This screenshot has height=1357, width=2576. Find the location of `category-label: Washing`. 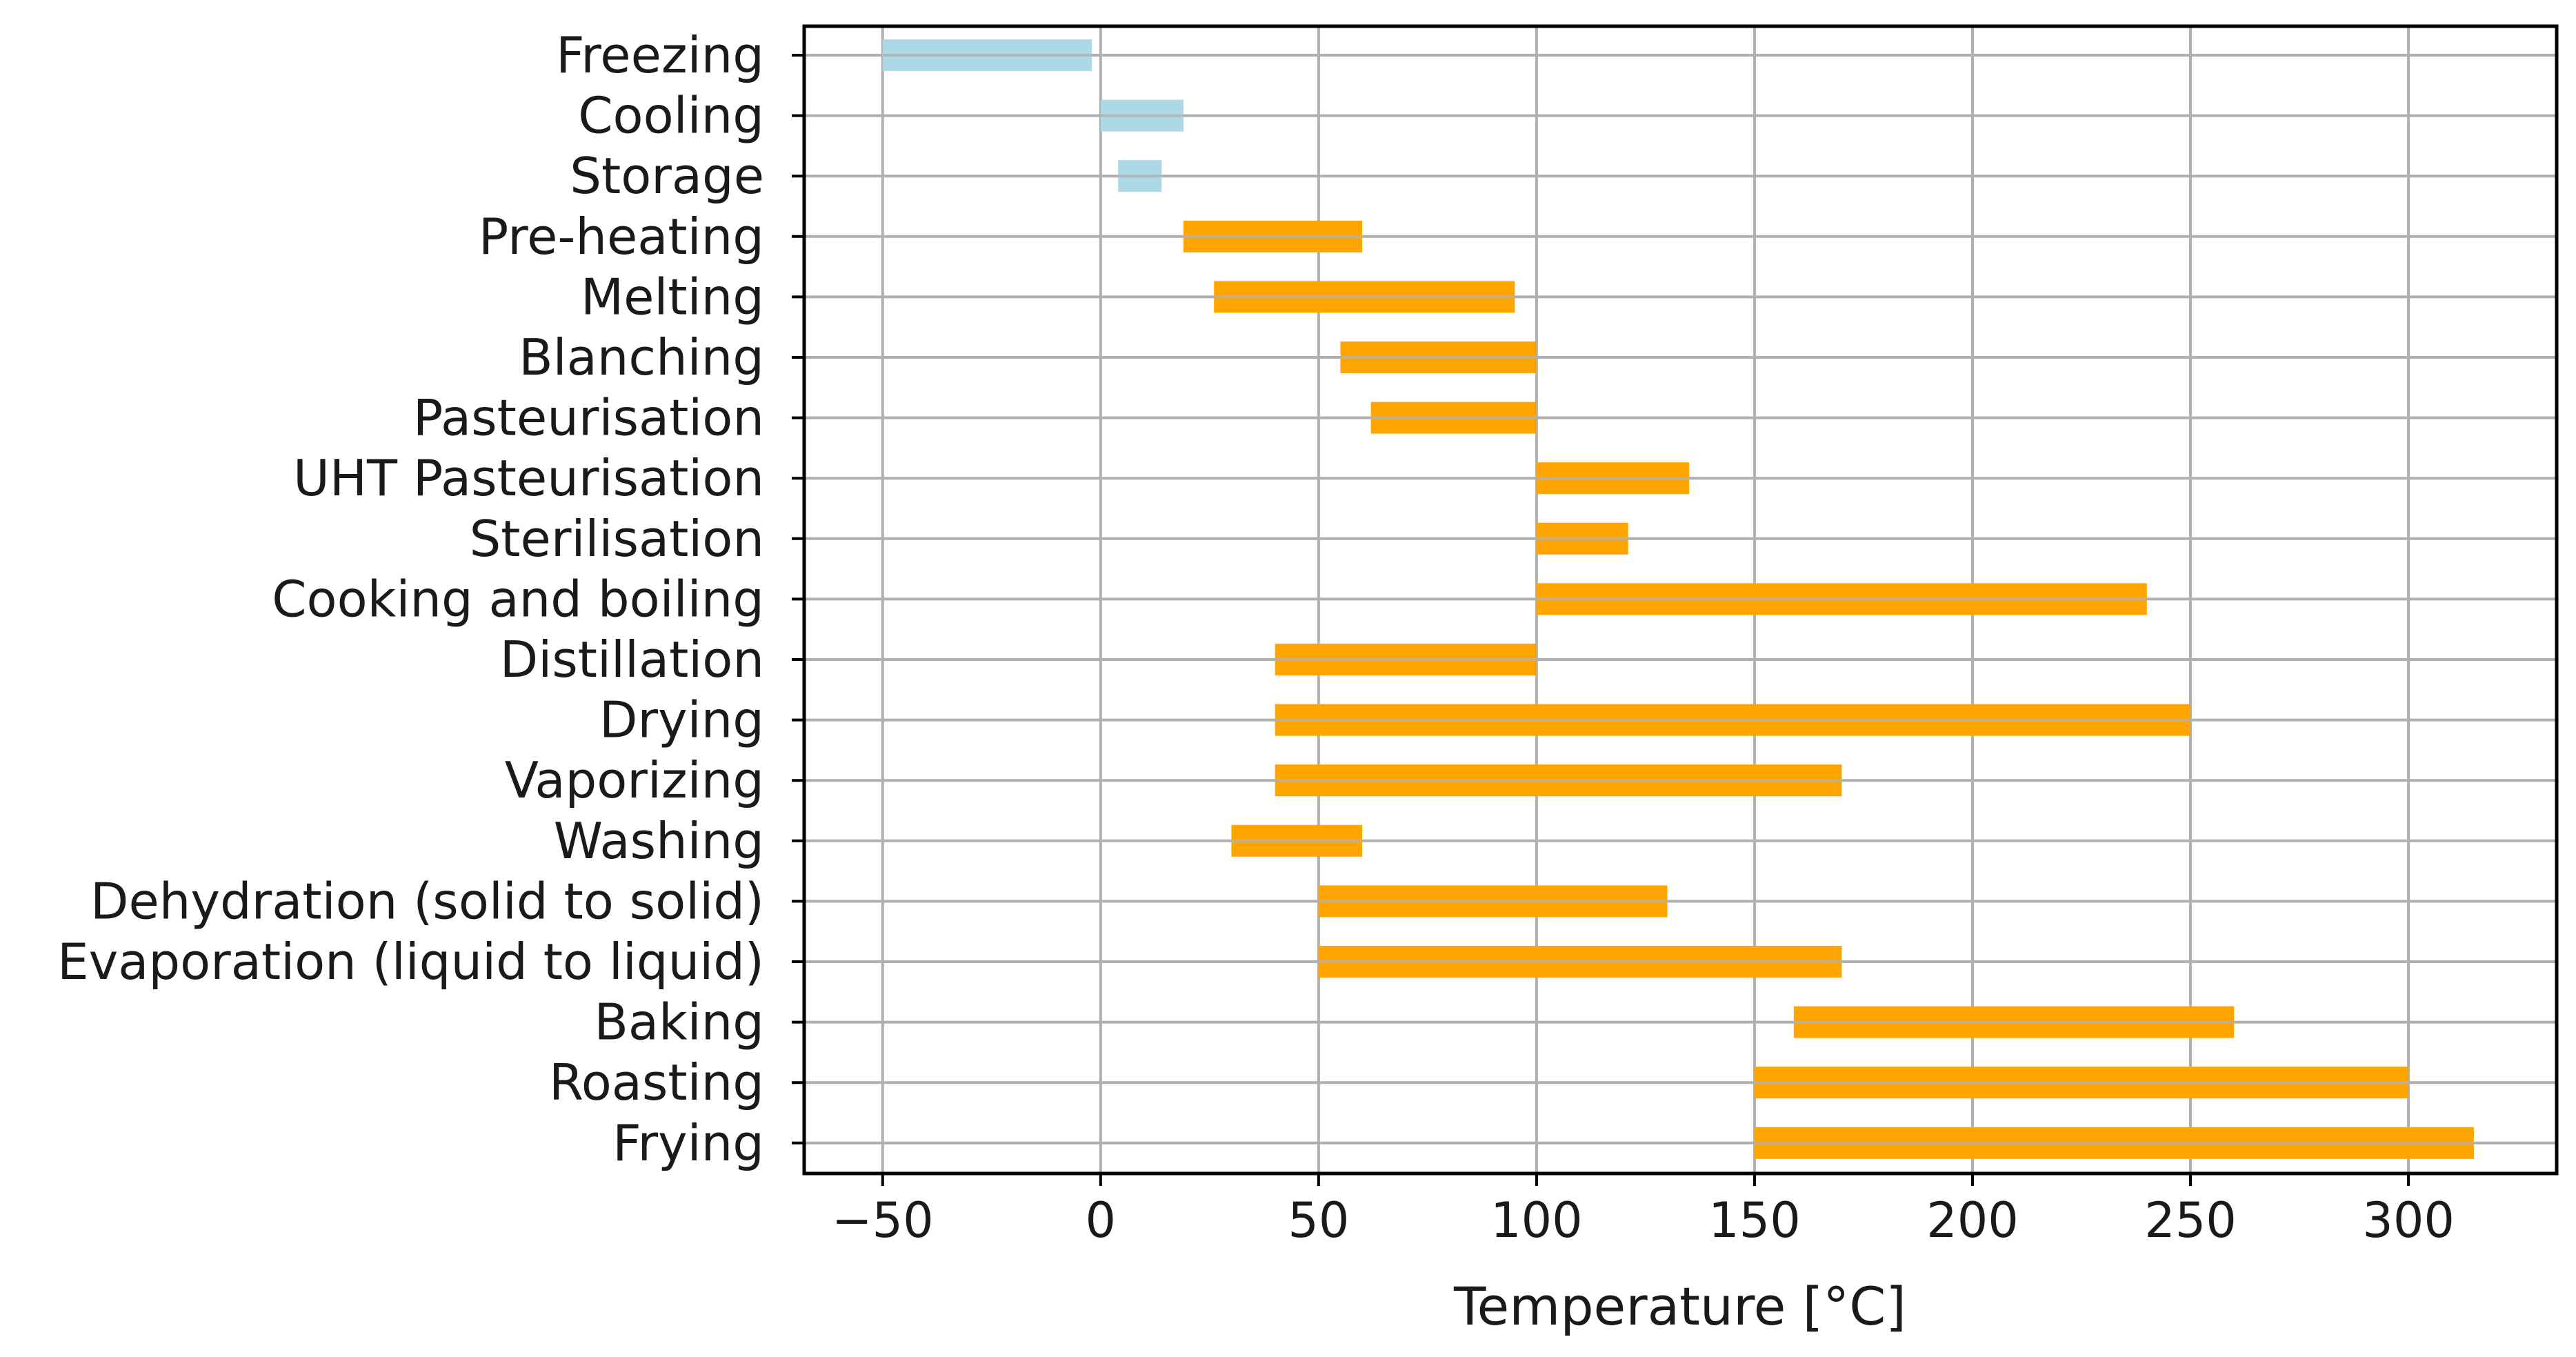

category-label: Washing is located at coordinates (659, 841).